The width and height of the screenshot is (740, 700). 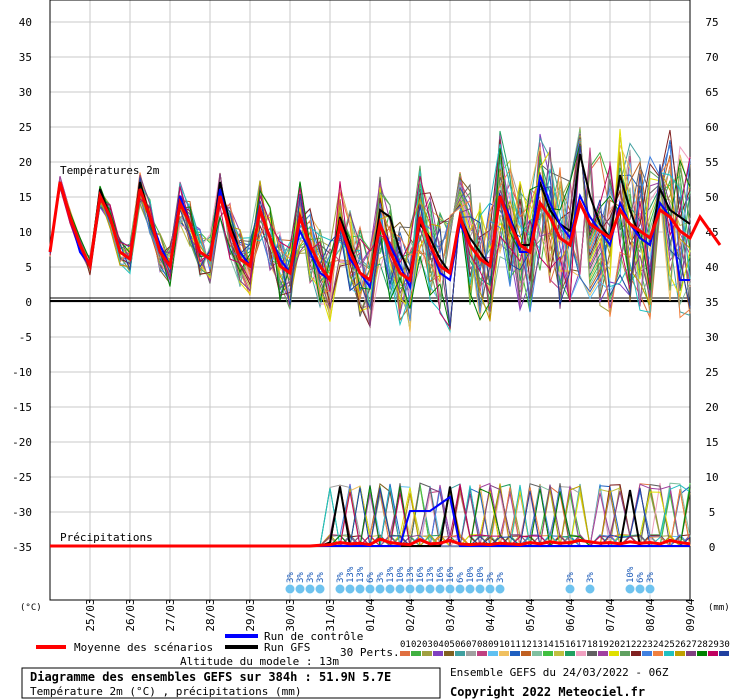 What do you see at coordinates (471, 645) in the screenshot?
I see `perturbation-id-label: 07` at bounding box center [471, 645].